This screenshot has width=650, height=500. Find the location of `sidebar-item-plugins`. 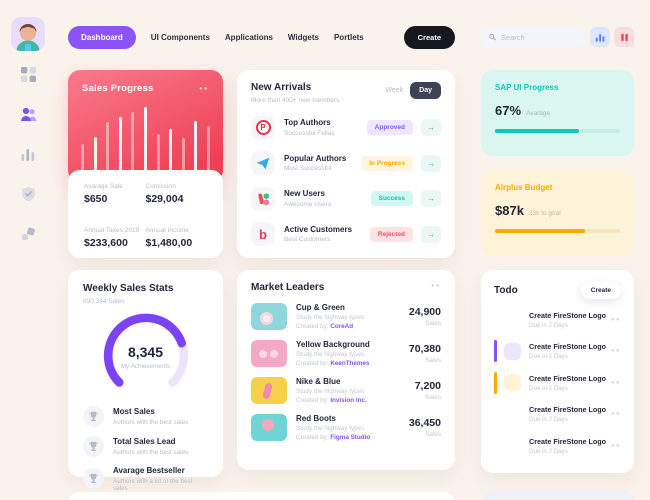

sidebar-item-plugins is located at coordinates (28, 234).